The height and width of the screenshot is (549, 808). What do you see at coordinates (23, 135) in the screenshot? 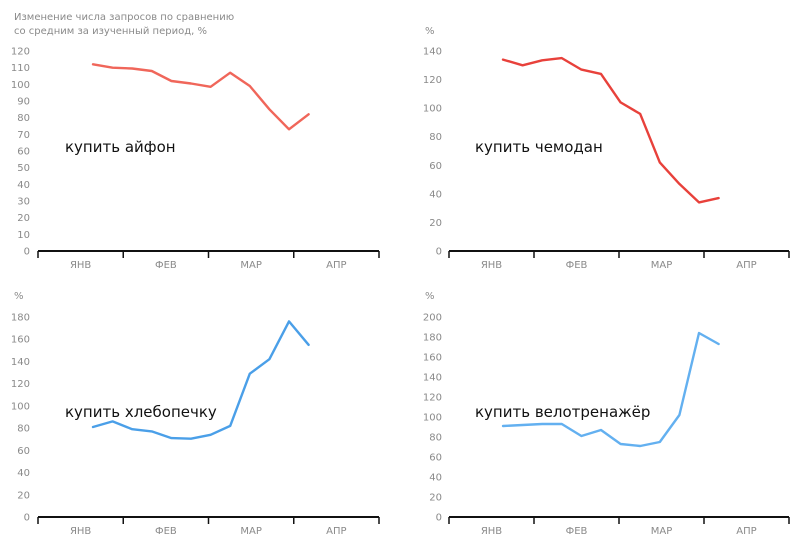
I see `y-tick-label: 70` at bounding box center [23, 135].